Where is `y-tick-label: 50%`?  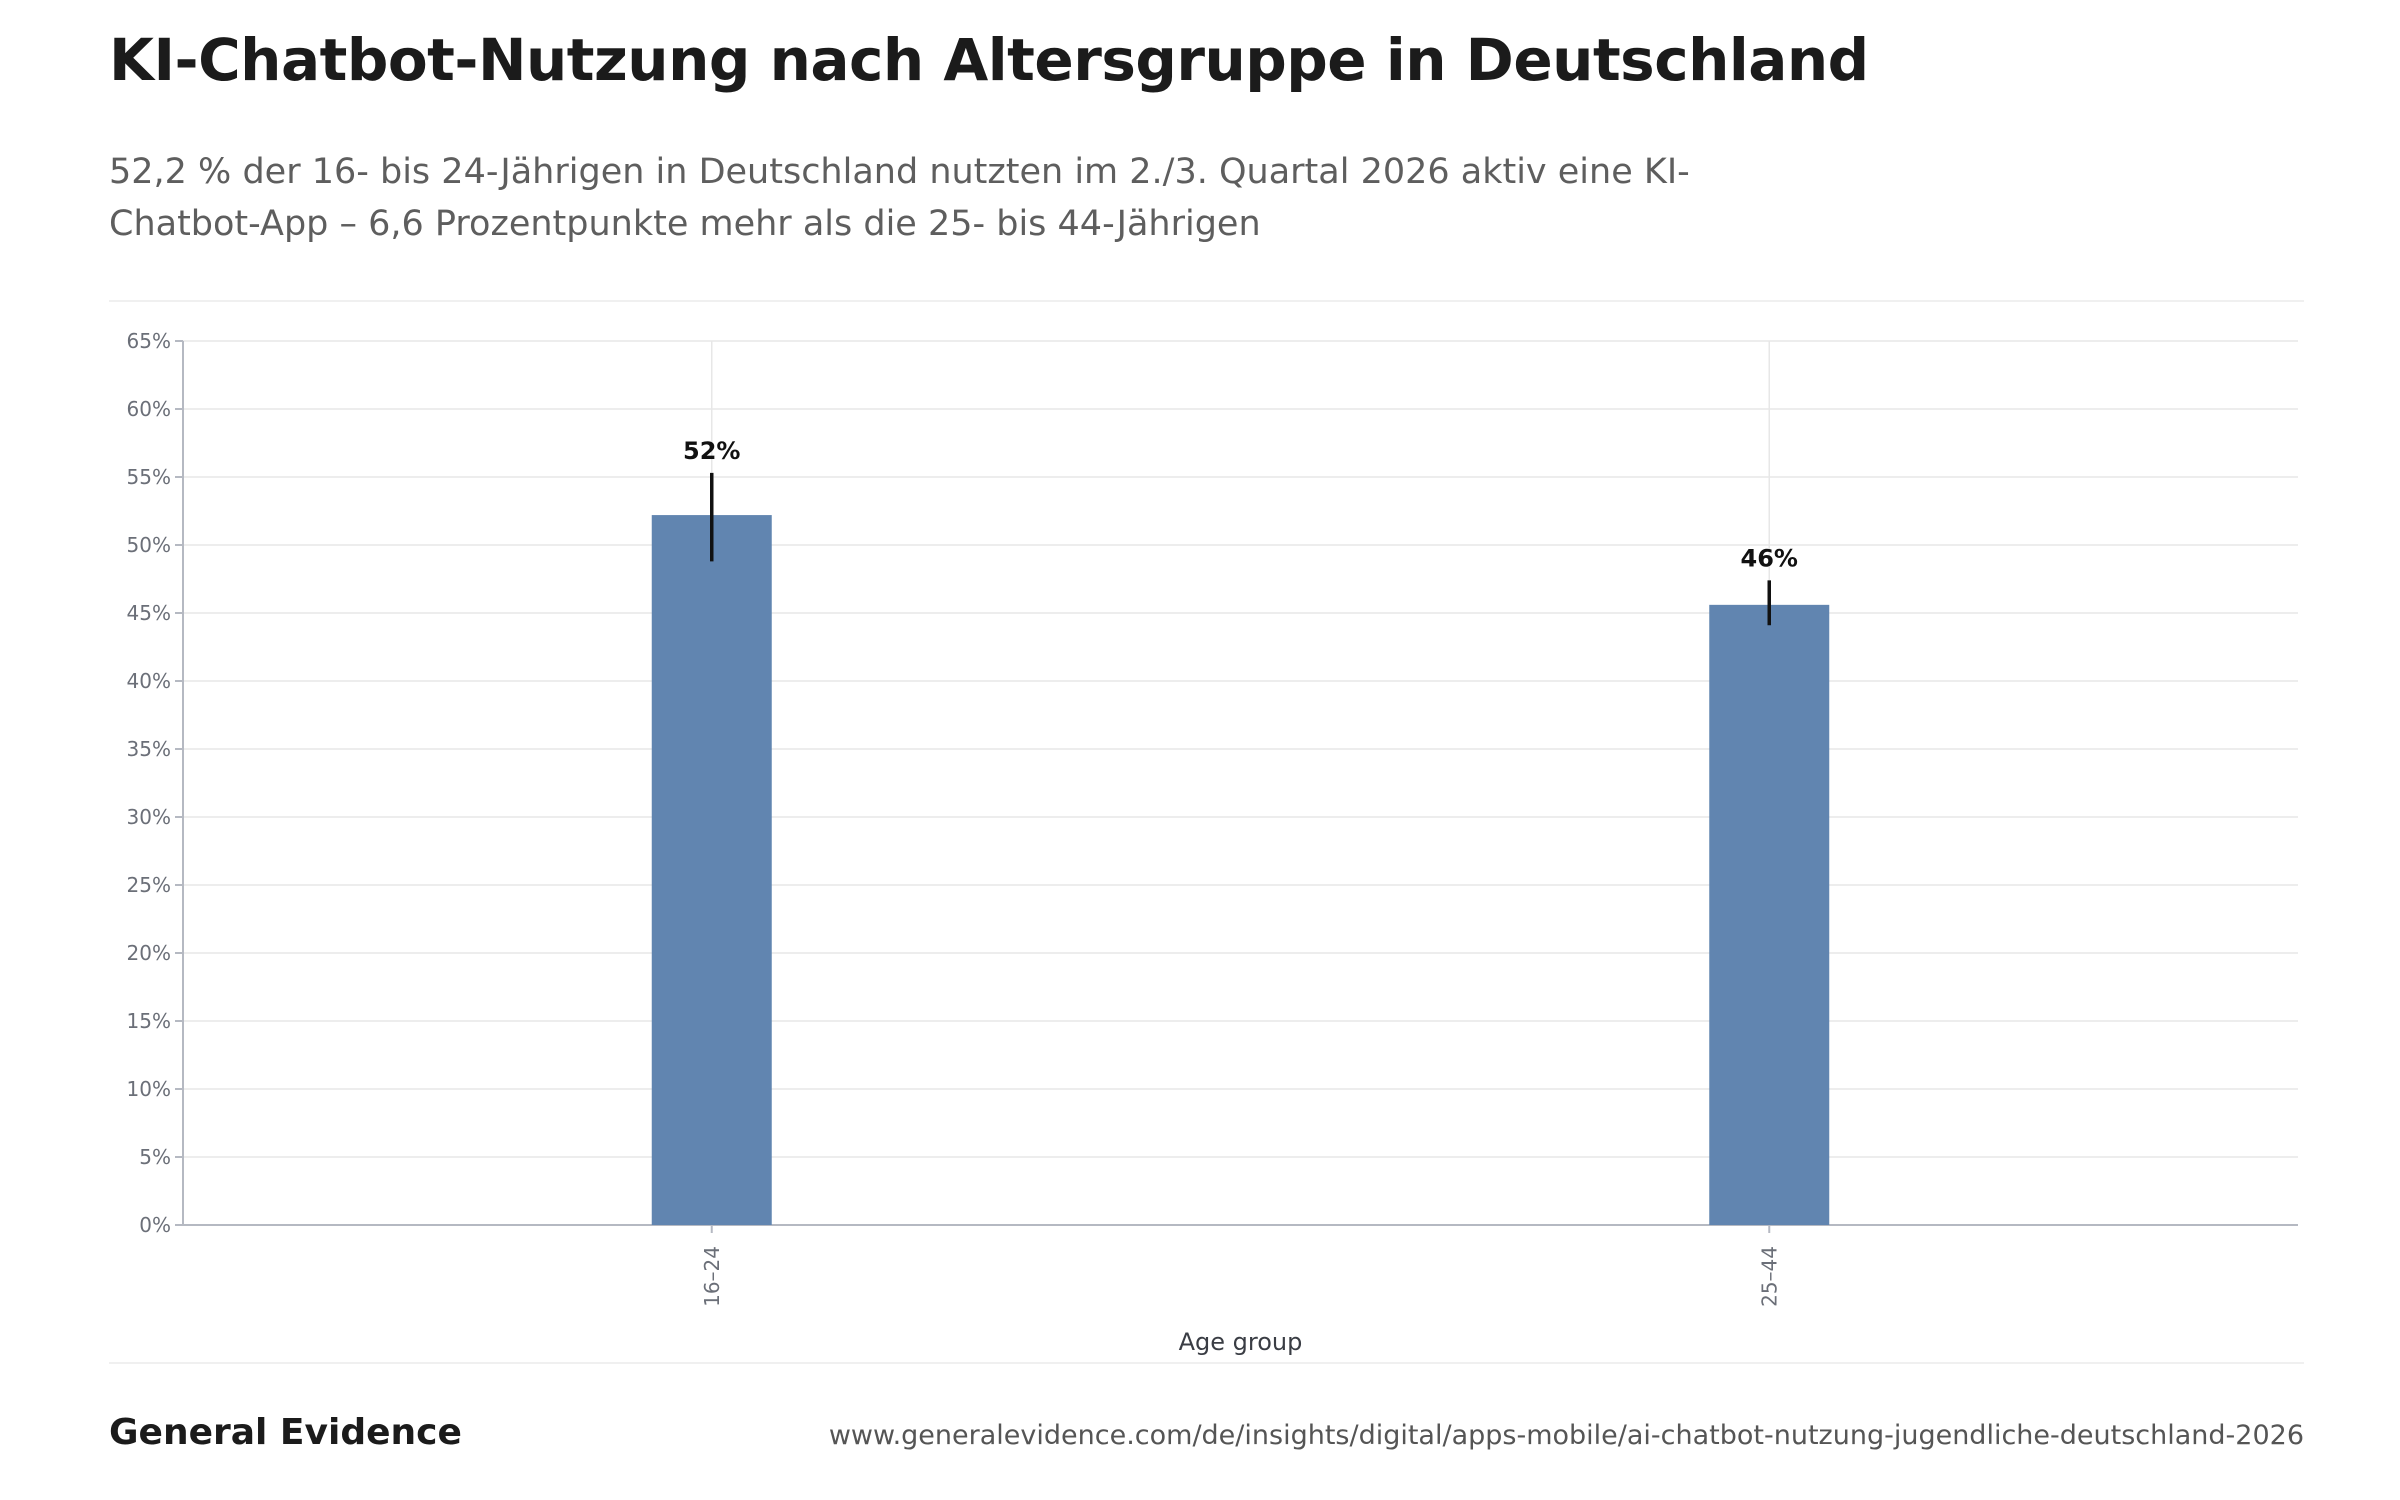 y-tick-label: 50% is located at coordinates (149, 545).